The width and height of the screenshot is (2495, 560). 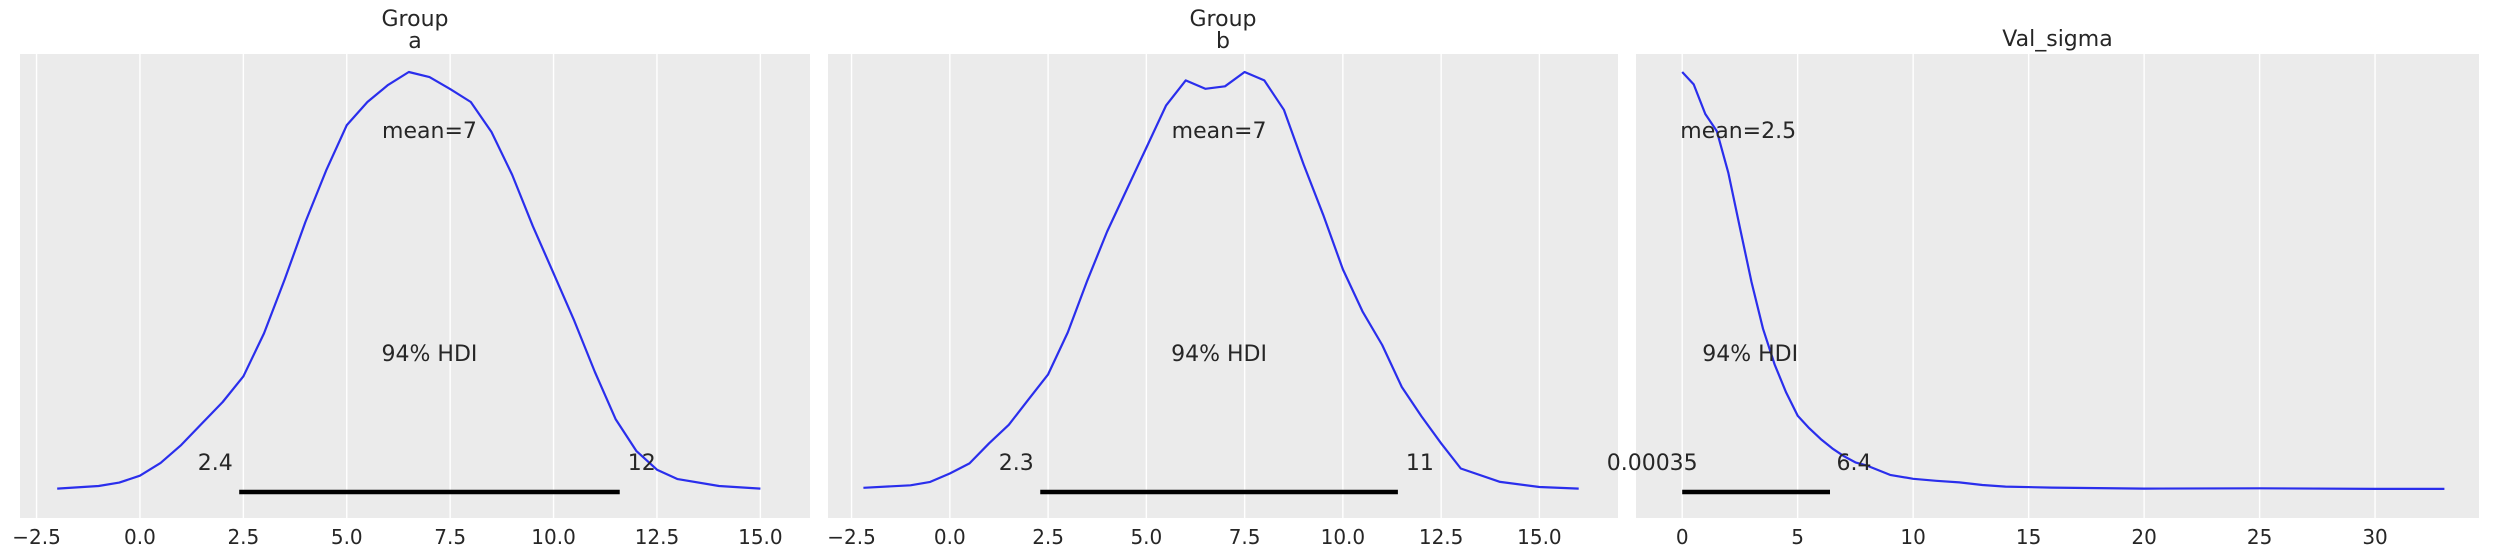 I want to click on x-tick-label: 5, so click(x=1797, y=537).